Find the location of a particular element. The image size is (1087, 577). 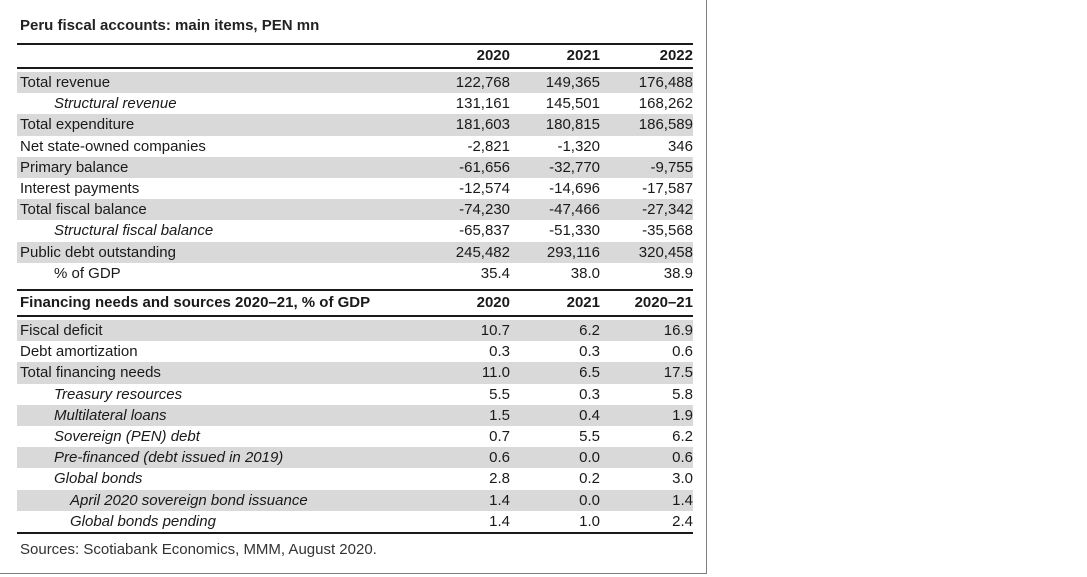

cell-value: 10.7 is located at coordinates (444, 331).